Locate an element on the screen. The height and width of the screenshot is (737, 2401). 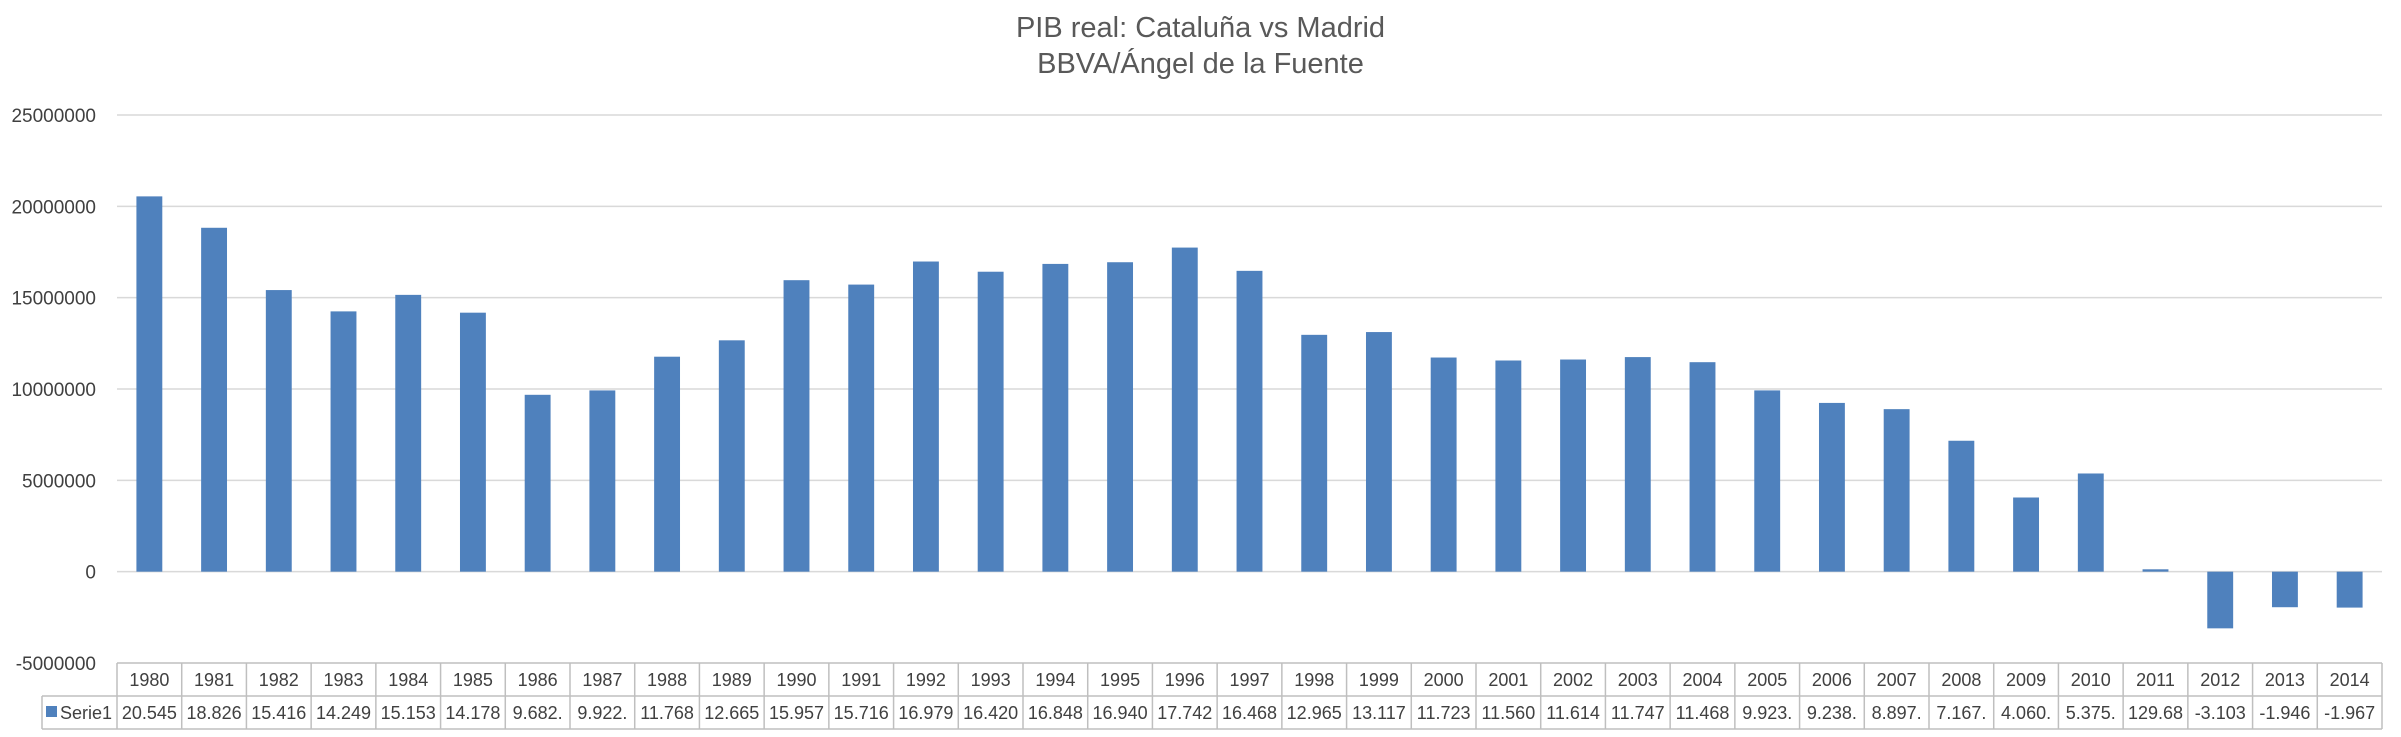
bar-2003 is located at coordinates (1637, 464).